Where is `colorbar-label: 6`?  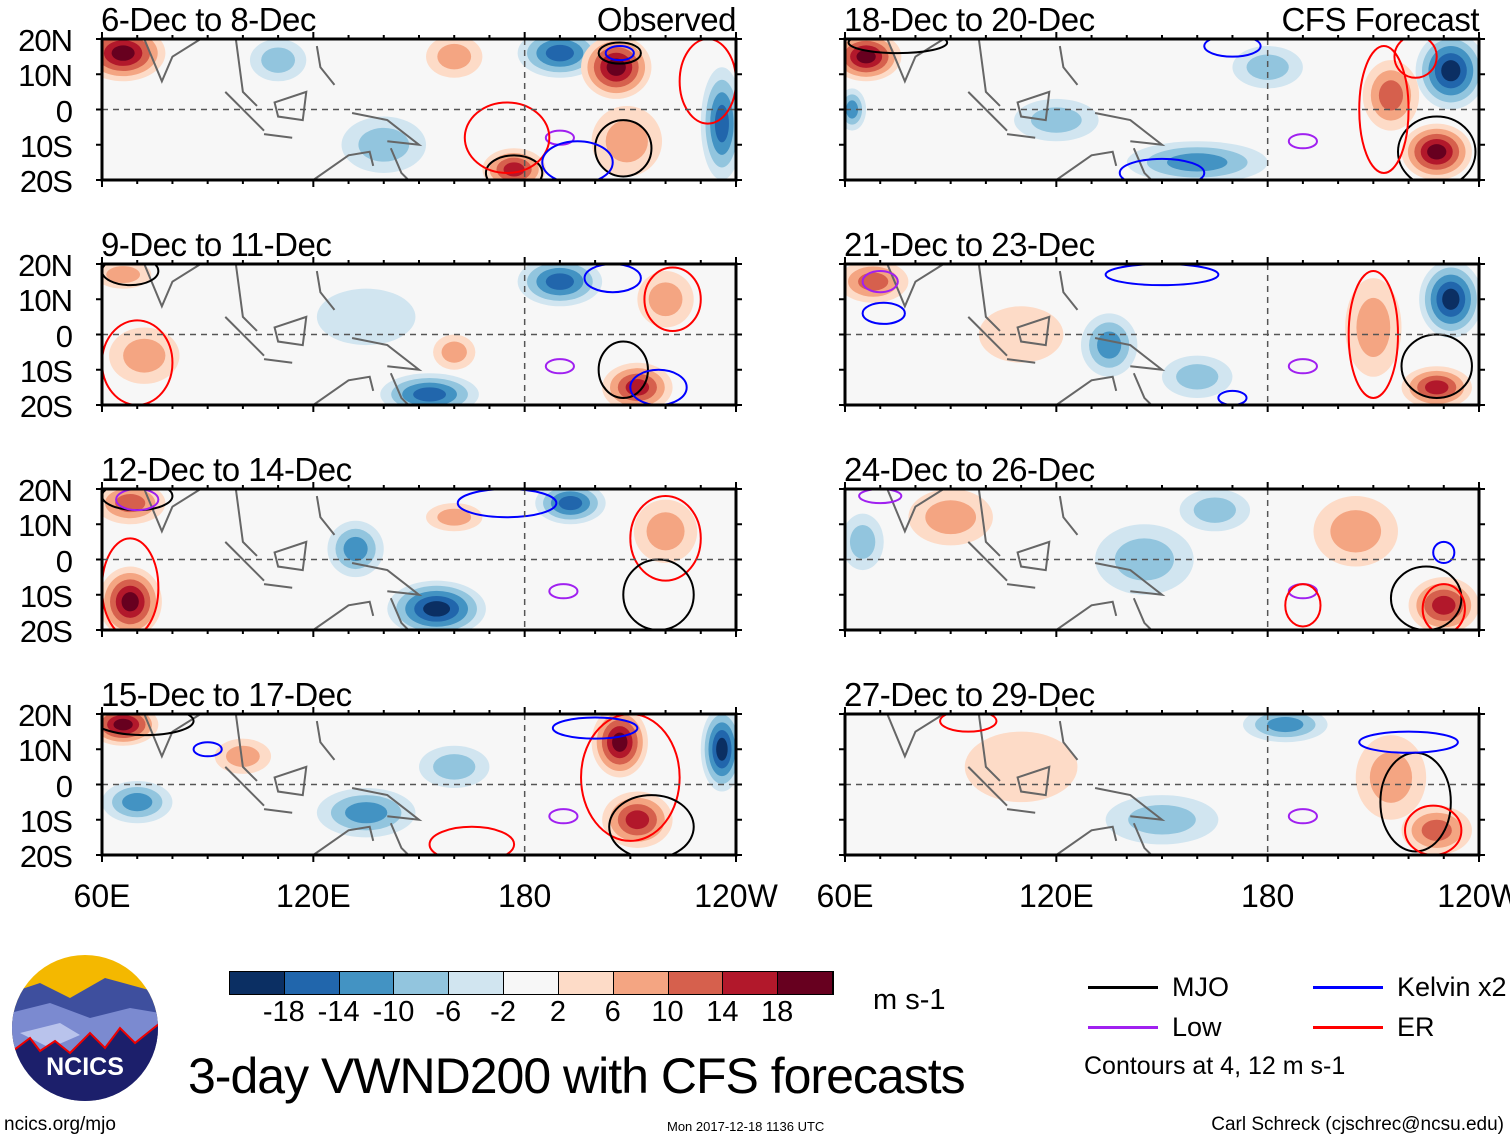 colorbar-label: 6 is located at coordinates (612, 1012).